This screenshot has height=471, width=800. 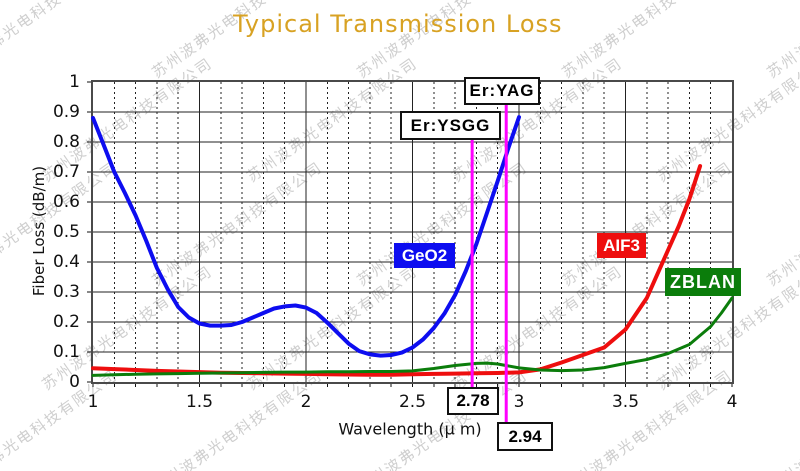 What do you see at coordinates (450, 125) in the screenshot?
I see `annotation-er-ysgg: Er:YSGG` at bounding box center [450, 125].